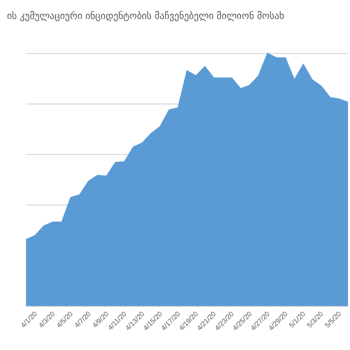 The width and height of the screenshot is (350, 350). Describe the element at coordinates (145, 16) in the screenshot. I see `chart-title: ის კუმულაციური ინციდენტობის მაჩვენებელი მილიონ მოსახ` at that location.